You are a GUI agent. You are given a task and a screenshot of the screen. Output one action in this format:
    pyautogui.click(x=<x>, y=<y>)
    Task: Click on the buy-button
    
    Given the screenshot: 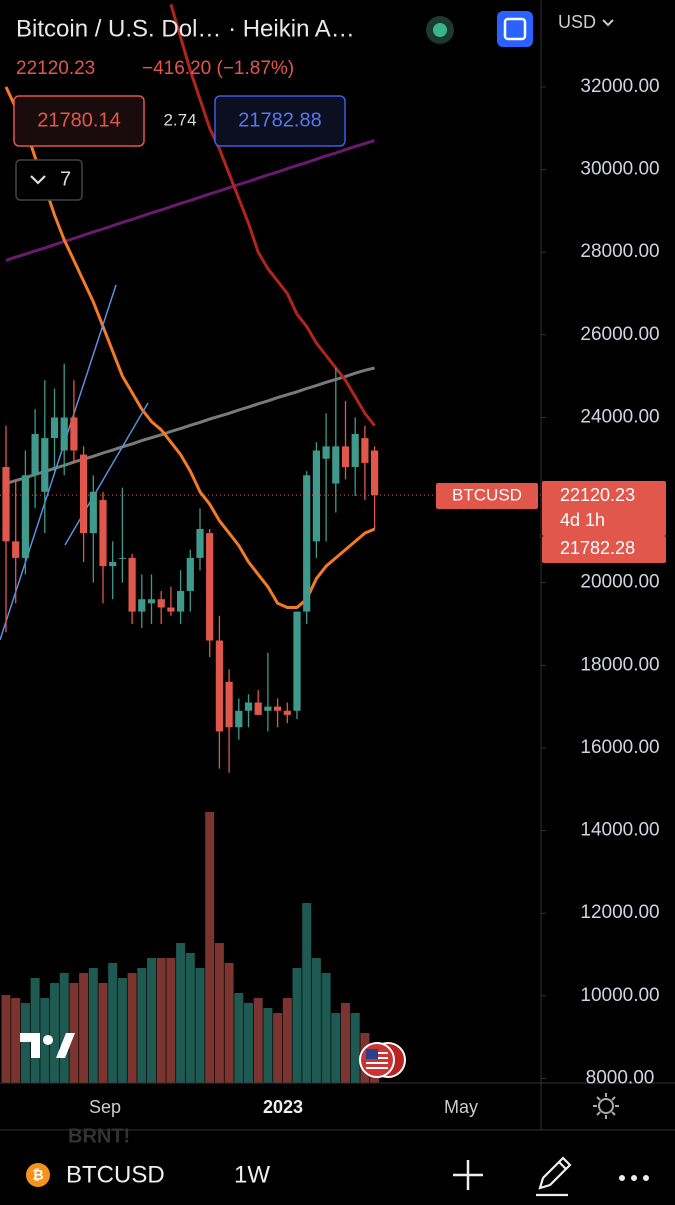 What is the action you would take?
    pyautogui.click(x=280, y=121)
    